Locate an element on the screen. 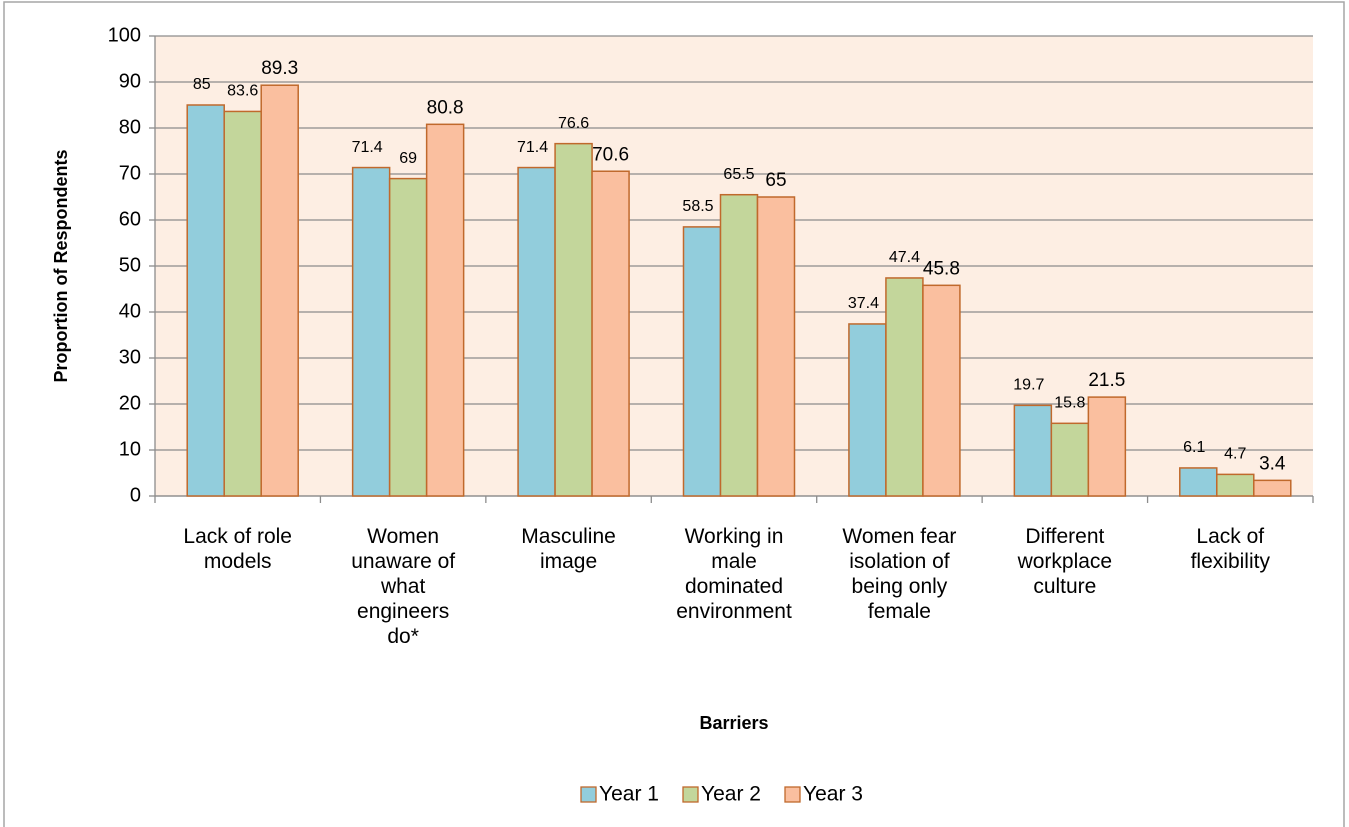 The height and width of the screenshot is (827, 1349). y-axis-title: Proportion of Respondents is located at coordinates (61, 266).